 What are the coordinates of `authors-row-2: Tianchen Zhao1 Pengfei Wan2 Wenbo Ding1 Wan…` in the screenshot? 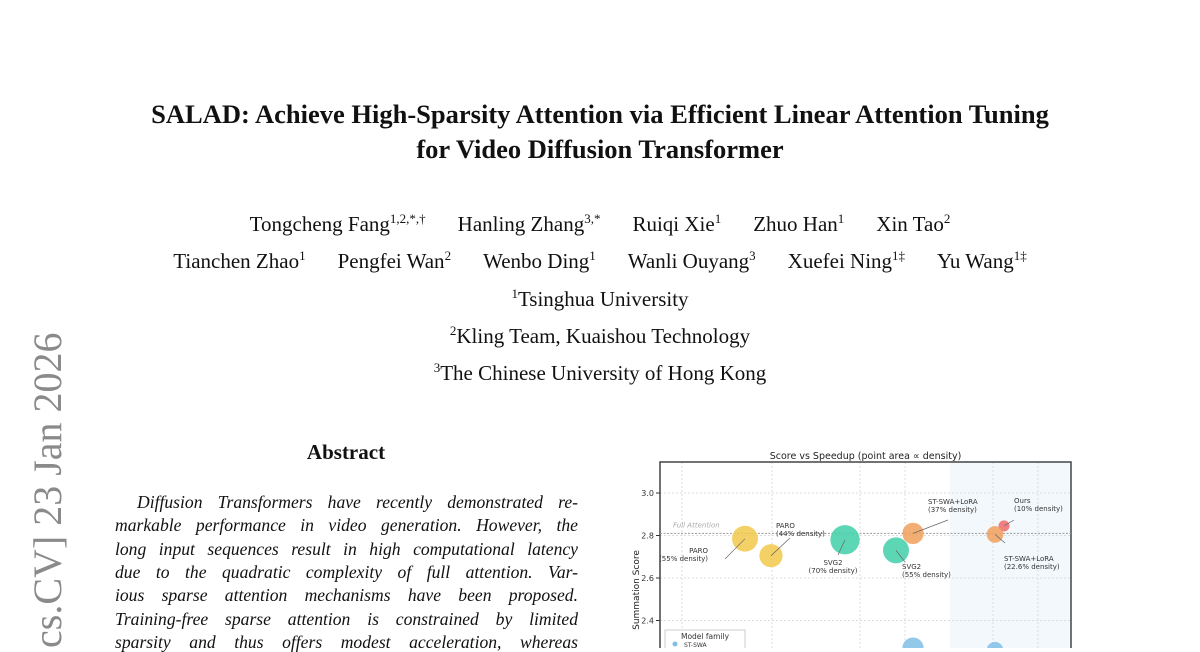 It's located at (600, 261).